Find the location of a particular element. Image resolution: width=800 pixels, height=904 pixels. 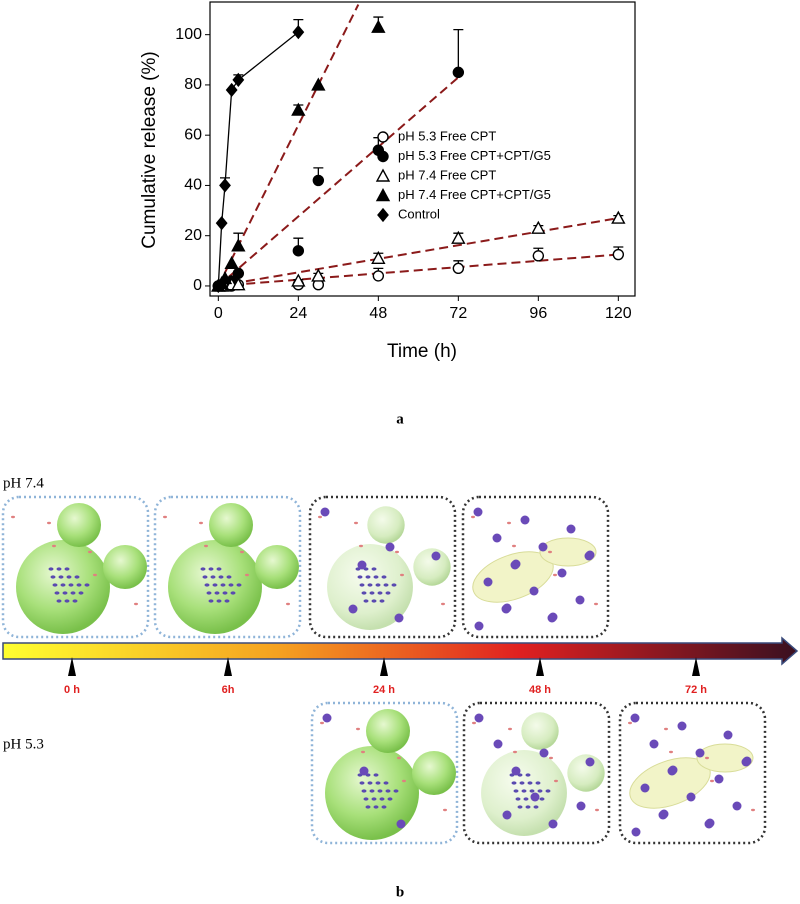

row-label: pH 7.4 is located at coordinates (23, 483).